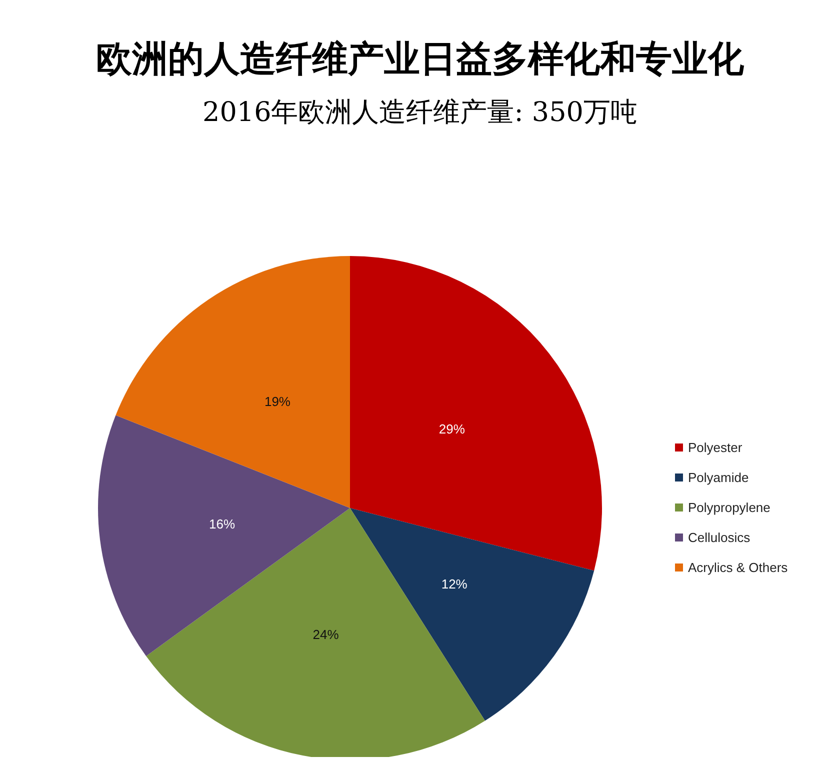 The image size is (840, 765). I want to click on legend-label: Polyester, so click(715, 447).